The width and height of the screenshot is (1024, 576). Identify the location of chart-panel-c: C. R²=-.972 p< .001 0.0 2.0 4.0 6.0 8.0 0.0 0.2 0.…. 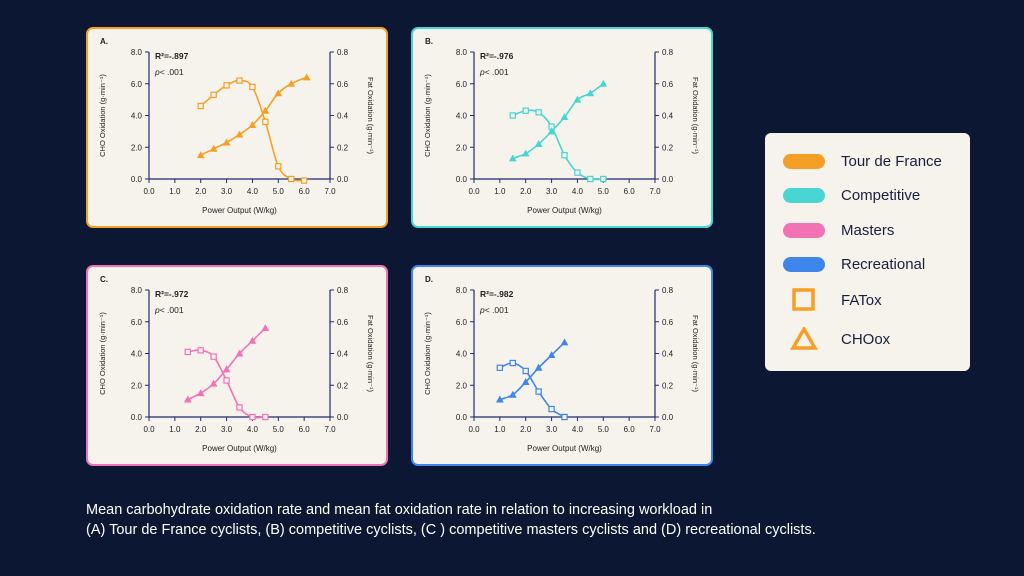
(237, 365).